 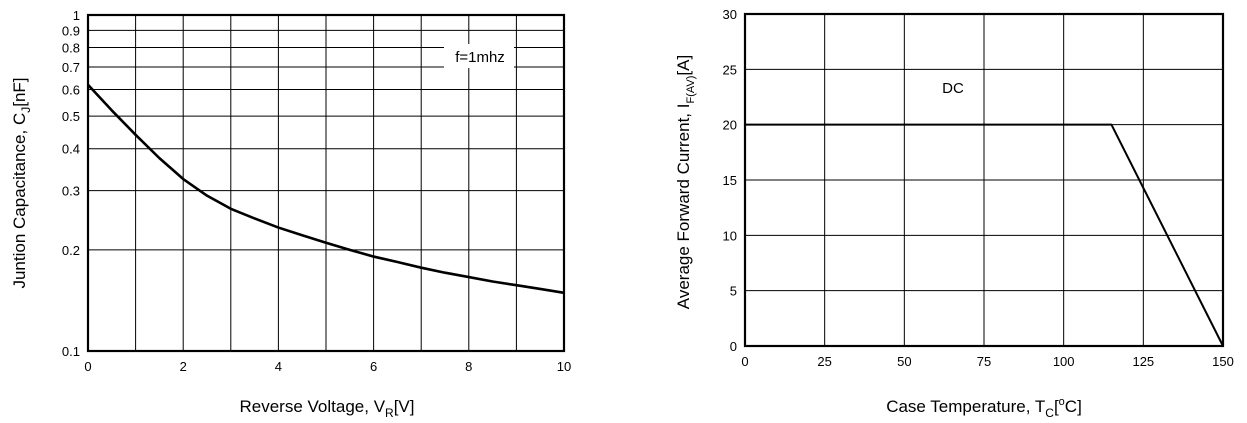 What do you see at coordinates (730, 14) in the screenshot?
I see `y-tick-label: 30` at bounding box center [730, 14].